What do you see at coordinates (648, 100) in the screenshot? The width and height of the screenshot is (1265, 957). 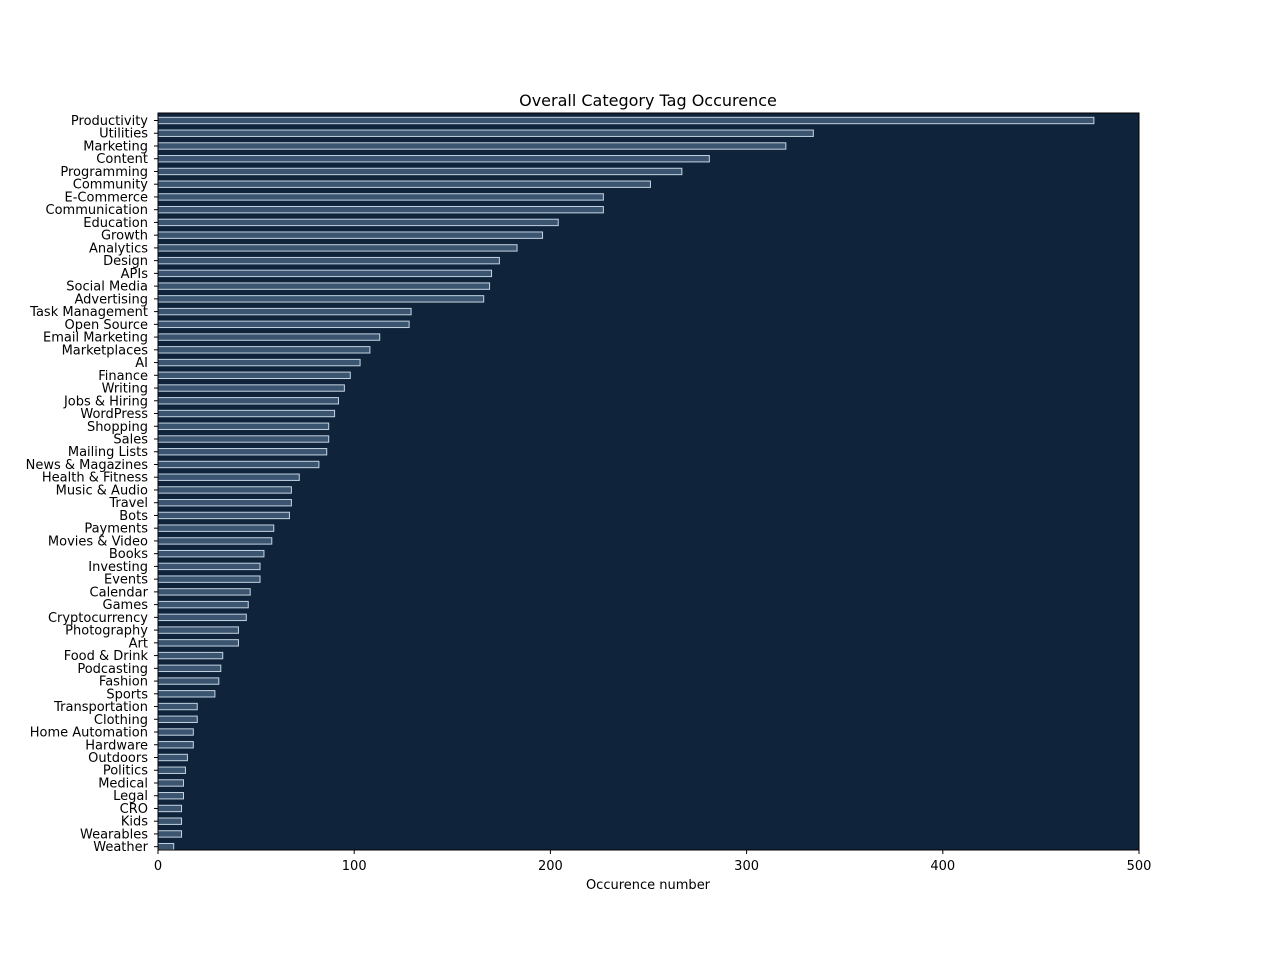 I see `chart-title: Overall Category Tag Occurence` at bounding box center [648, 100].